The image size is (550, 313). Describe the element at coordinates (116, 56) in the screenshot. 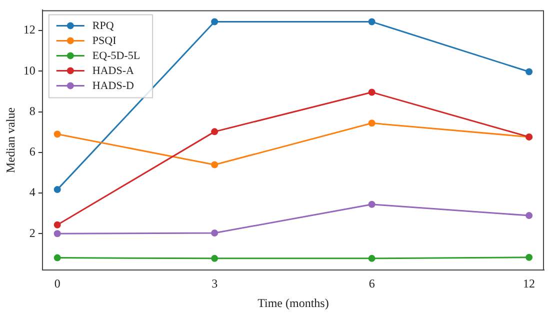

I see `legend-label: EQ-5D-5L` at that location.